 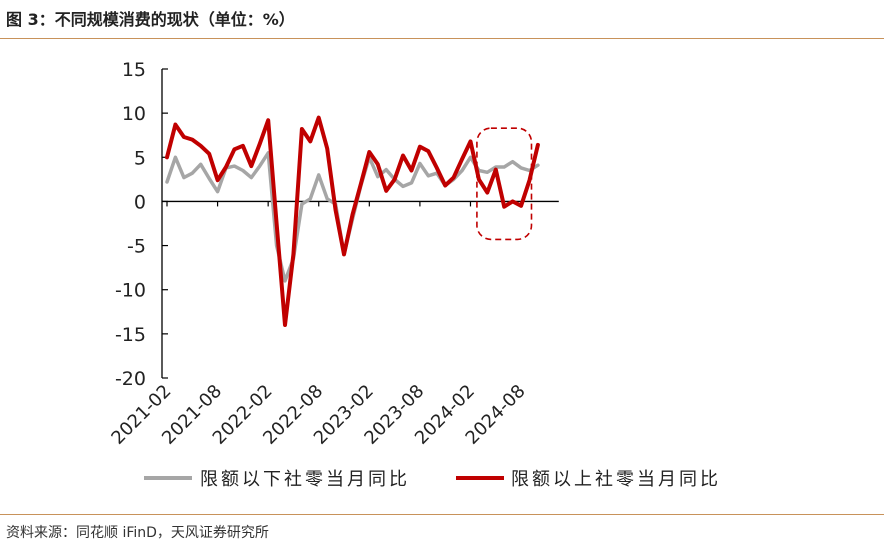 I want to click on highlight-box-group, so click(x=504, y=184).